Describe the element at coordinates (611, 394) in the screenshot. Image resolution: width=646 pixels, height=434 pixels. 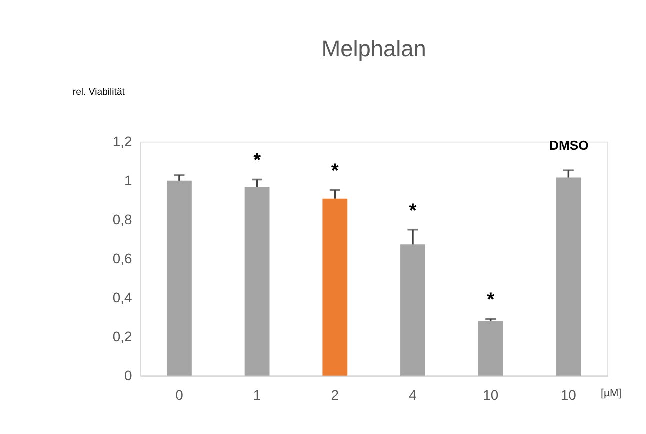
I see `x-axis-title: [µM]` at that location.